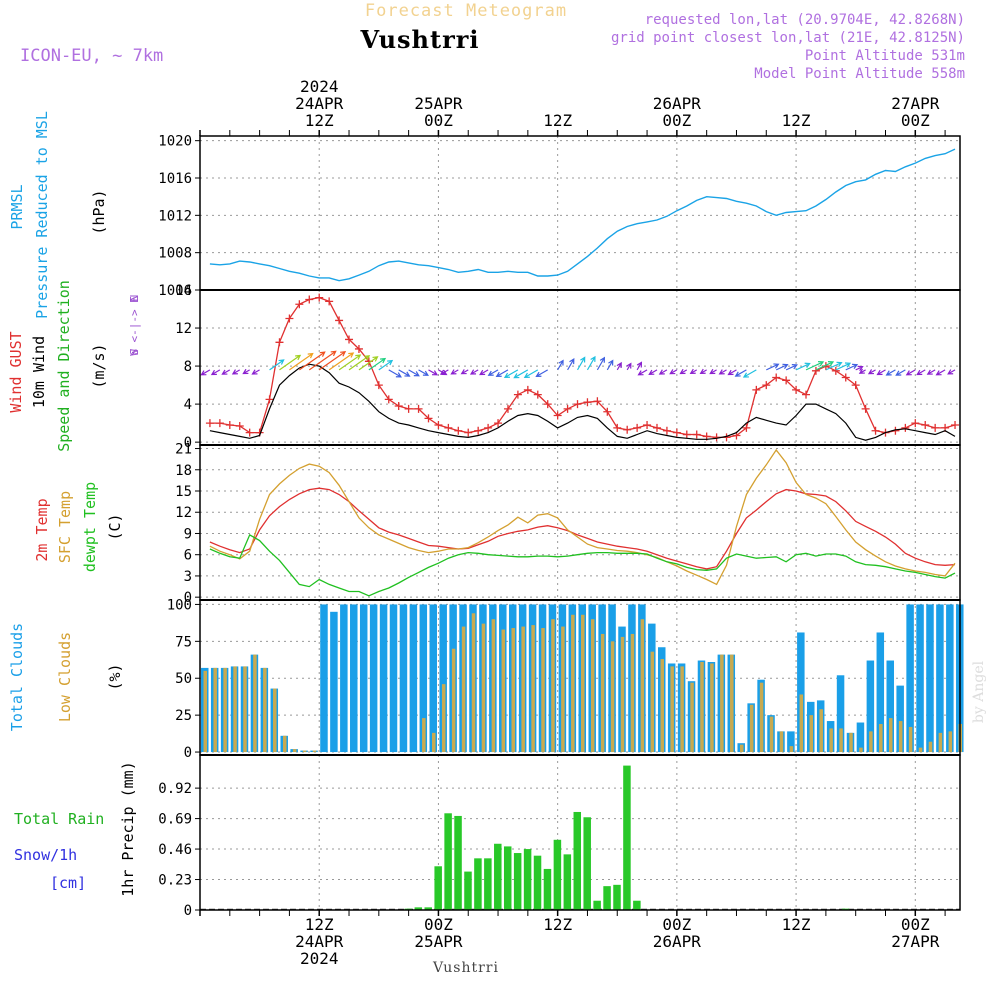 The image size is (1000, 1000). What do you see at coordinates (582, 215) in the screenshot?
I see `pressure-line` at bounding box center [582, 215].